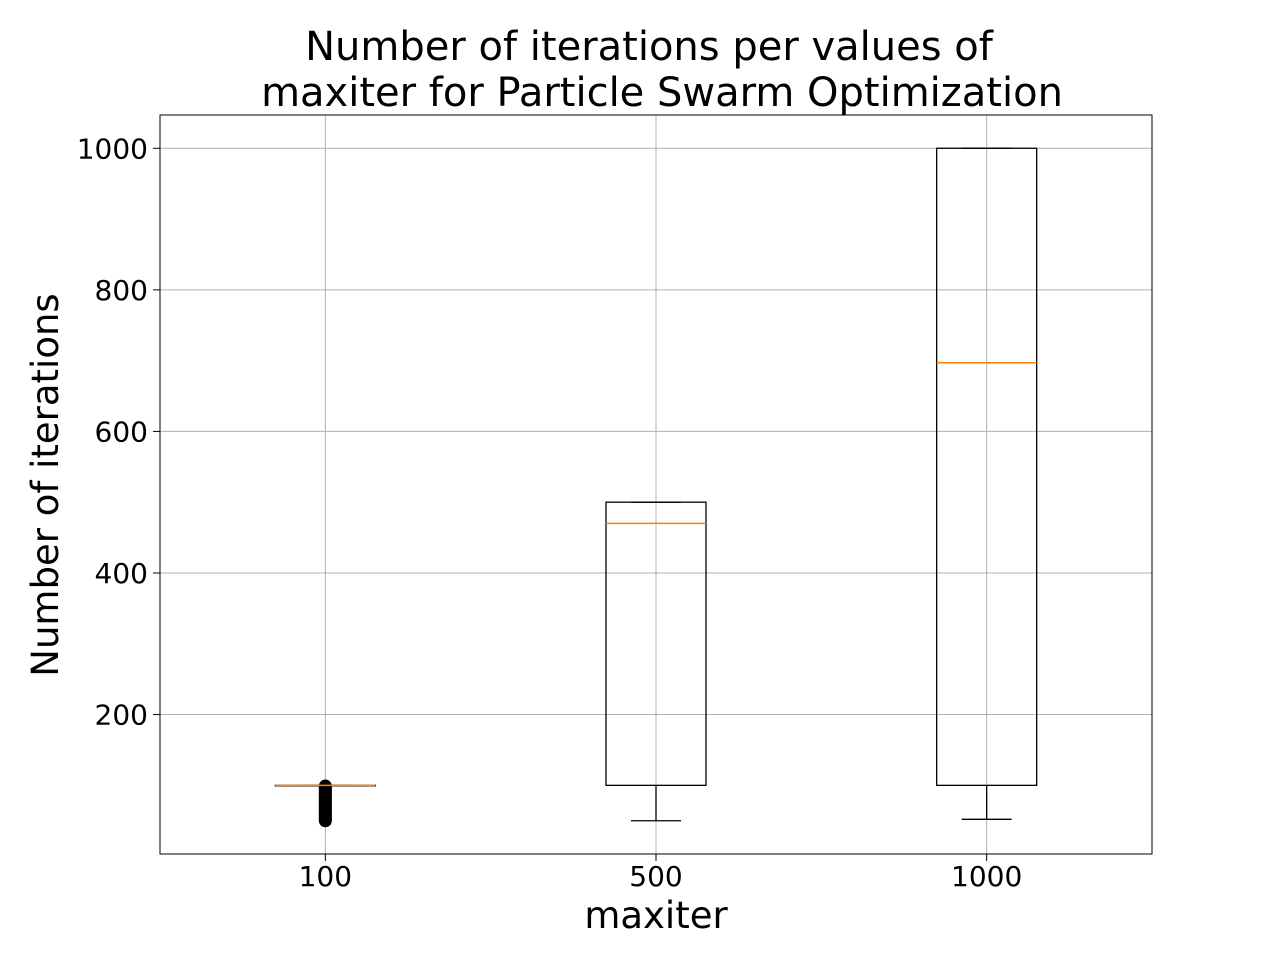  I want to click on chart-title-line-2: maxiter for Particle Swarm Optimization, so click(662, 93).